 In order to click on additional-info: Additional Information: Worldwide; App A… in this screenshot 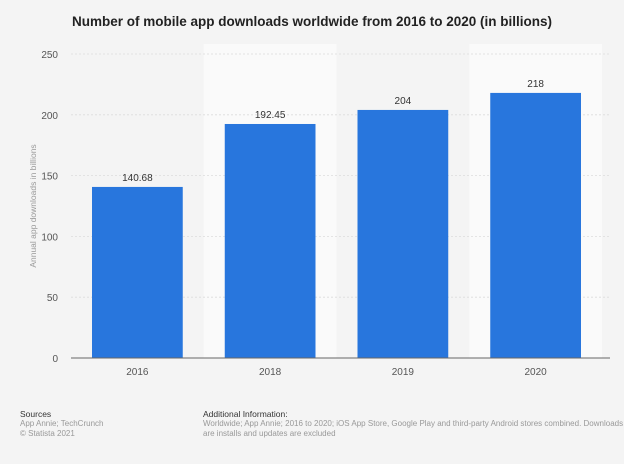, I will do `click(413, 424)`.